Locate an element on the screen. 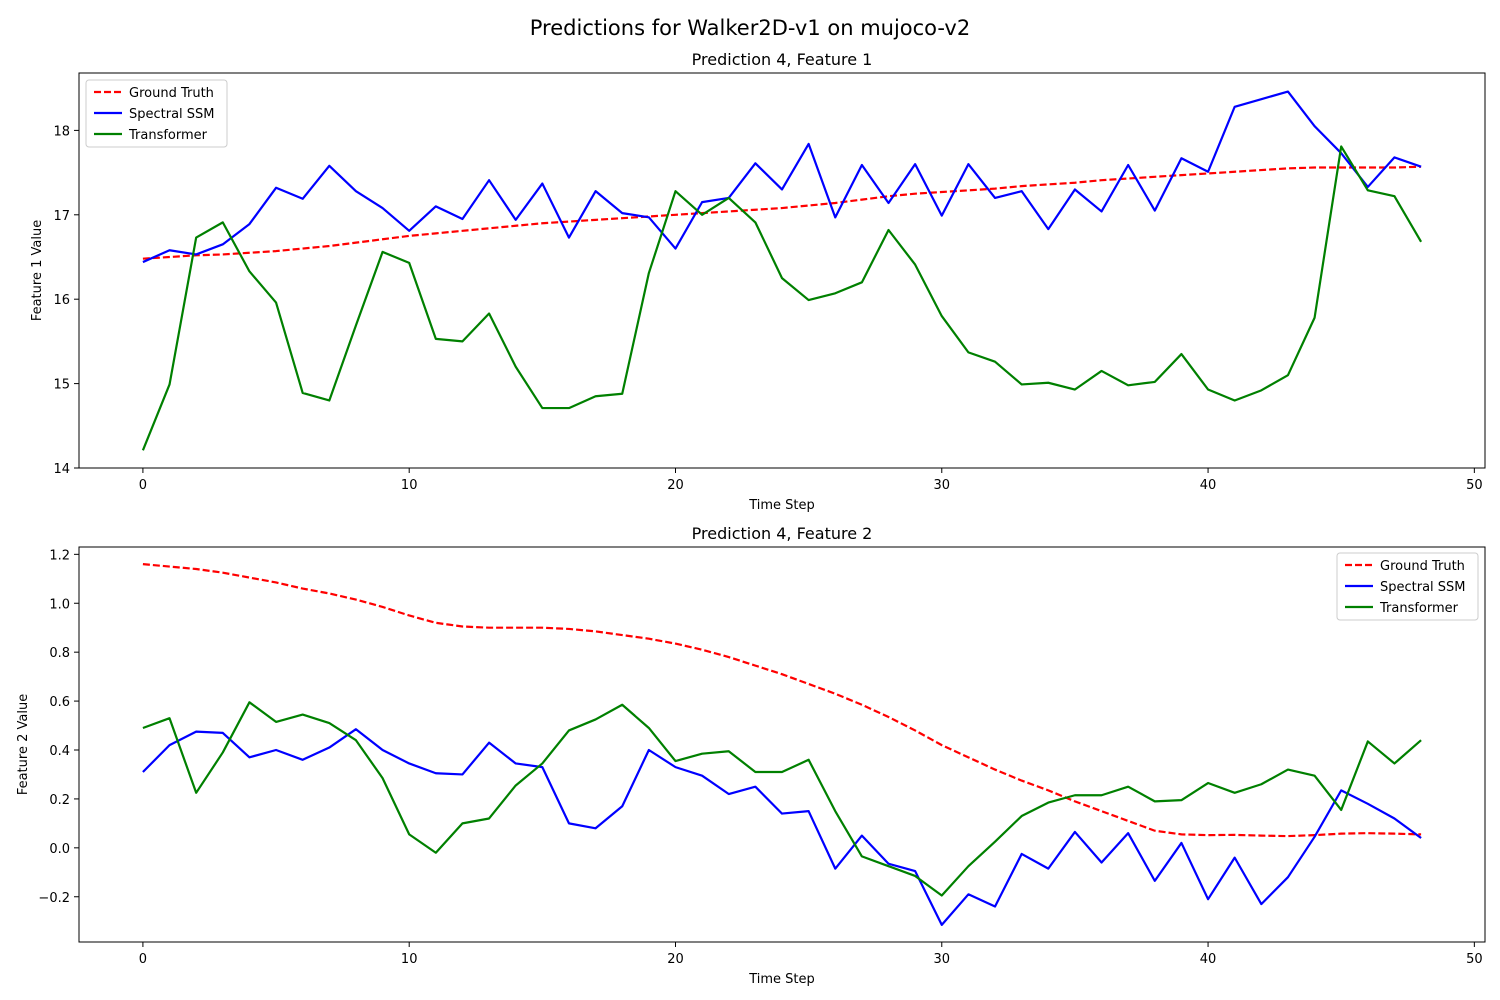 Image resolution: width=1500 pixels, height=1000 pixels. y-tick-label: 16 is located at coordinates (61, 300).